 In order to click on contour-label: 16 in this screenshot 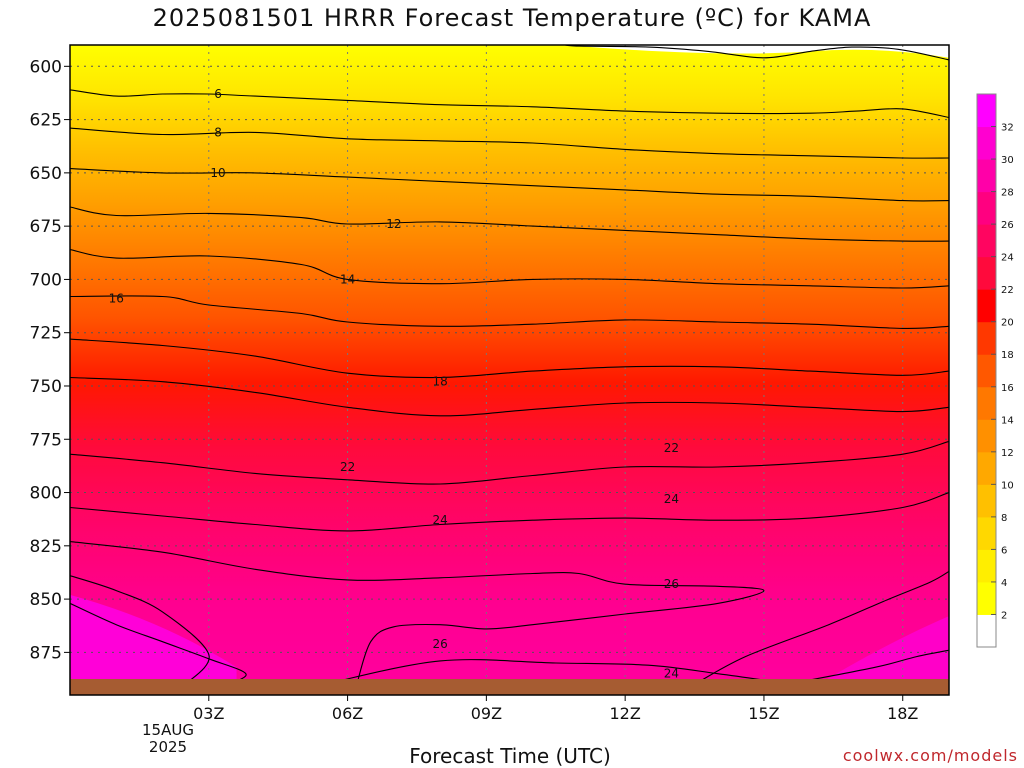, I will do `click(116, 299)`.